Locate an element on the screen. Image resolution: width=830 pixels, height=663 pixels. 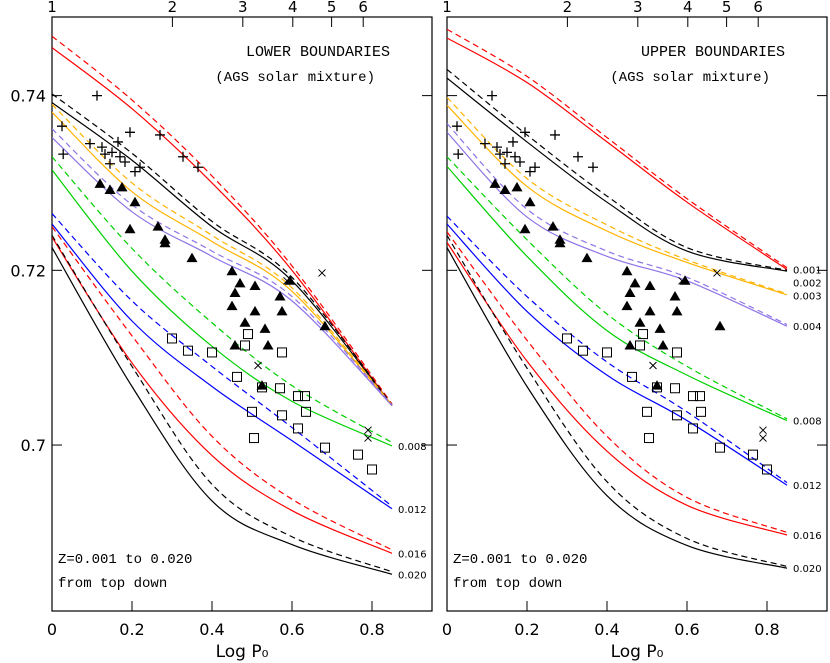
curve-label: 0.001 is located at coordinates (807, 270).